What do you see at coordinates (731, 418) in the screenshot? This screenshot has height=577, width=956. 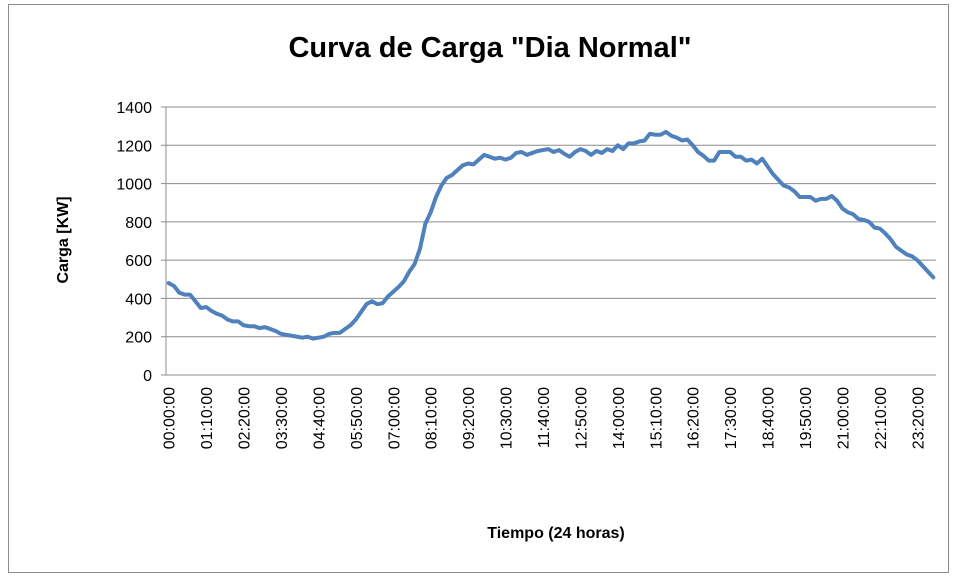 I see `x-tick-label: 17:30:00` at bounding box center [731, 418].